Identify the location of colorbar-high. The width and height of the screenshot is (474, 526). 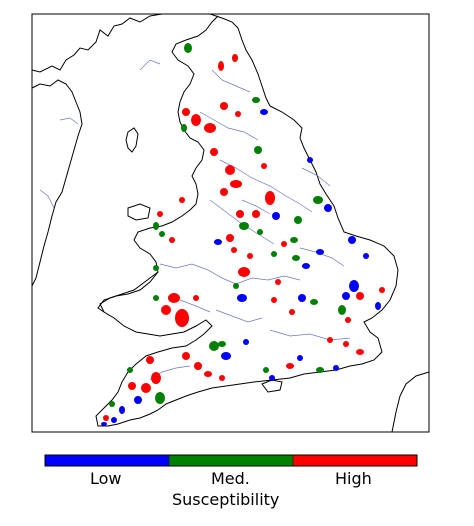
(355, 460).